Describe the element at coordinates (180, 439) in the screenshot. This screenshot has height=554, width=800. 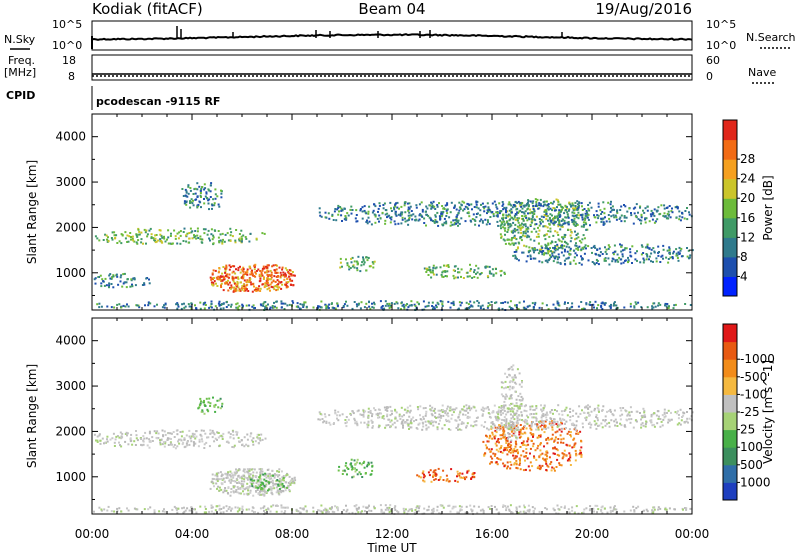
I see `velocity-region` at that location.